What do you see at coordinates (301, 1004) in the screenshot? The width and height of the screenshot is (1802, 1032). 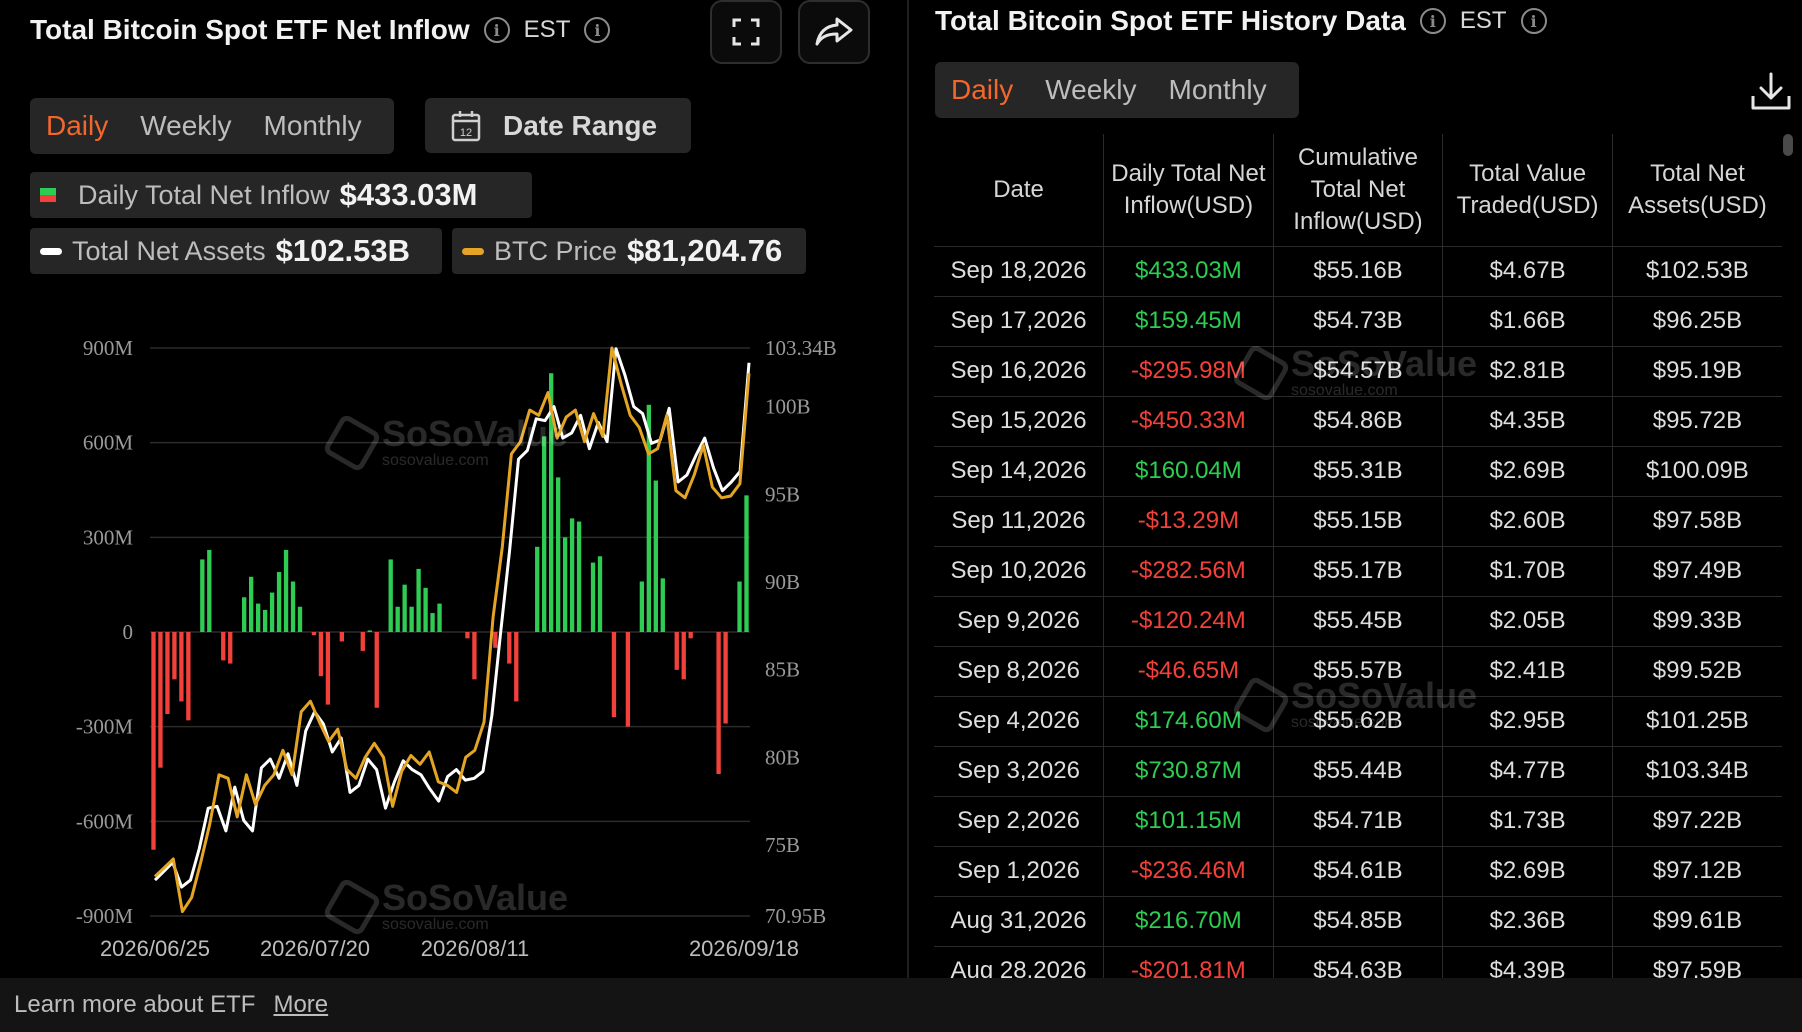 I see `more-link: More` at bounding box center [301, 1004].